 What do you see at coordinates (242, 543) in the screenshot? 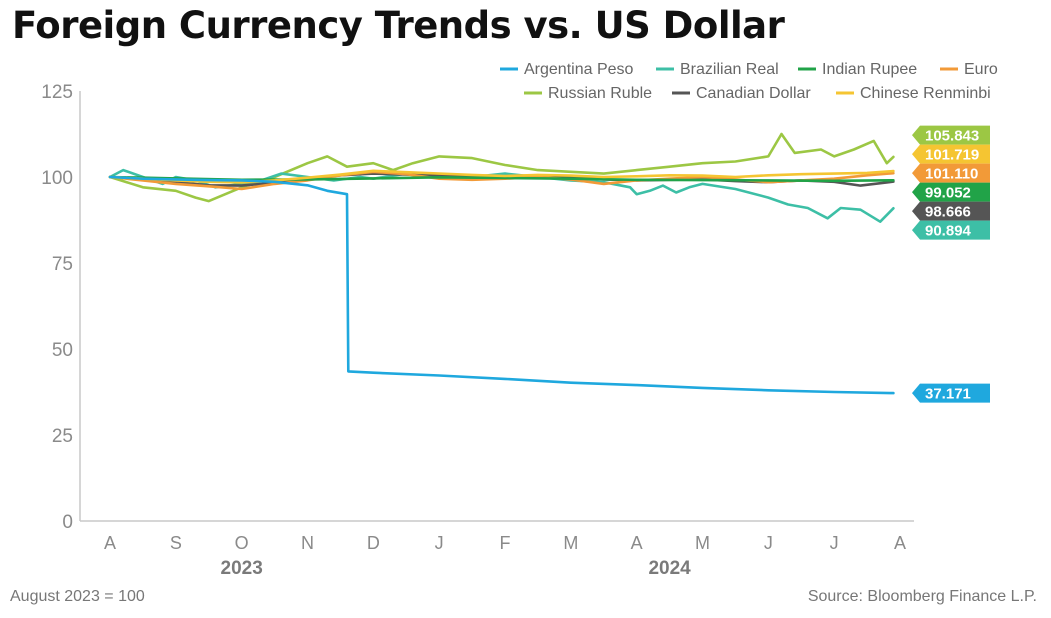
I see `x-tick-label: O` at bounding box center [242, 543].